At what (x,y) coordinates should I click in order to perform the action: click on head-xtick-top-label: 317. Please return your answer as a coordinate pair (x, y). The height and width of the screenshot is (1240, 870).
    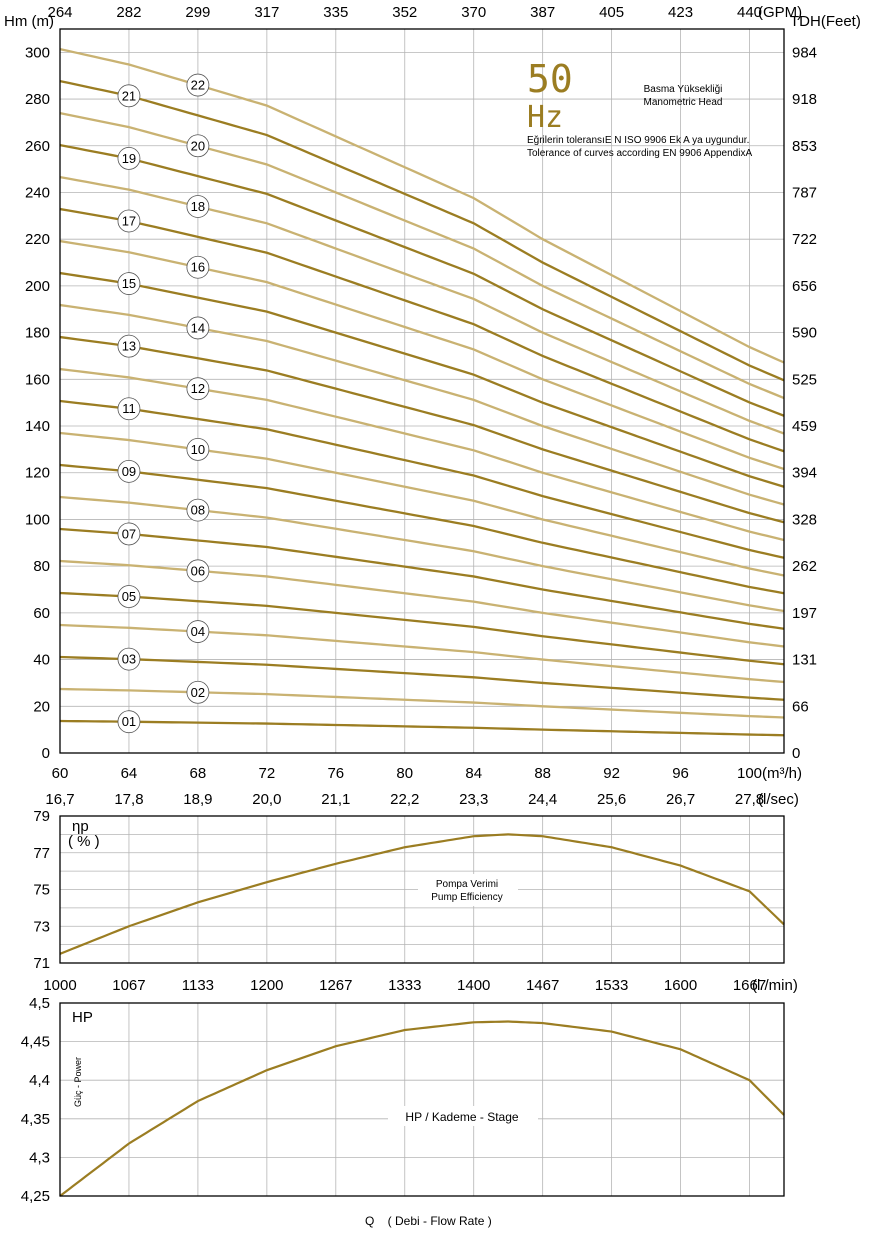
    Looking at the image, I should click on (266, 12).